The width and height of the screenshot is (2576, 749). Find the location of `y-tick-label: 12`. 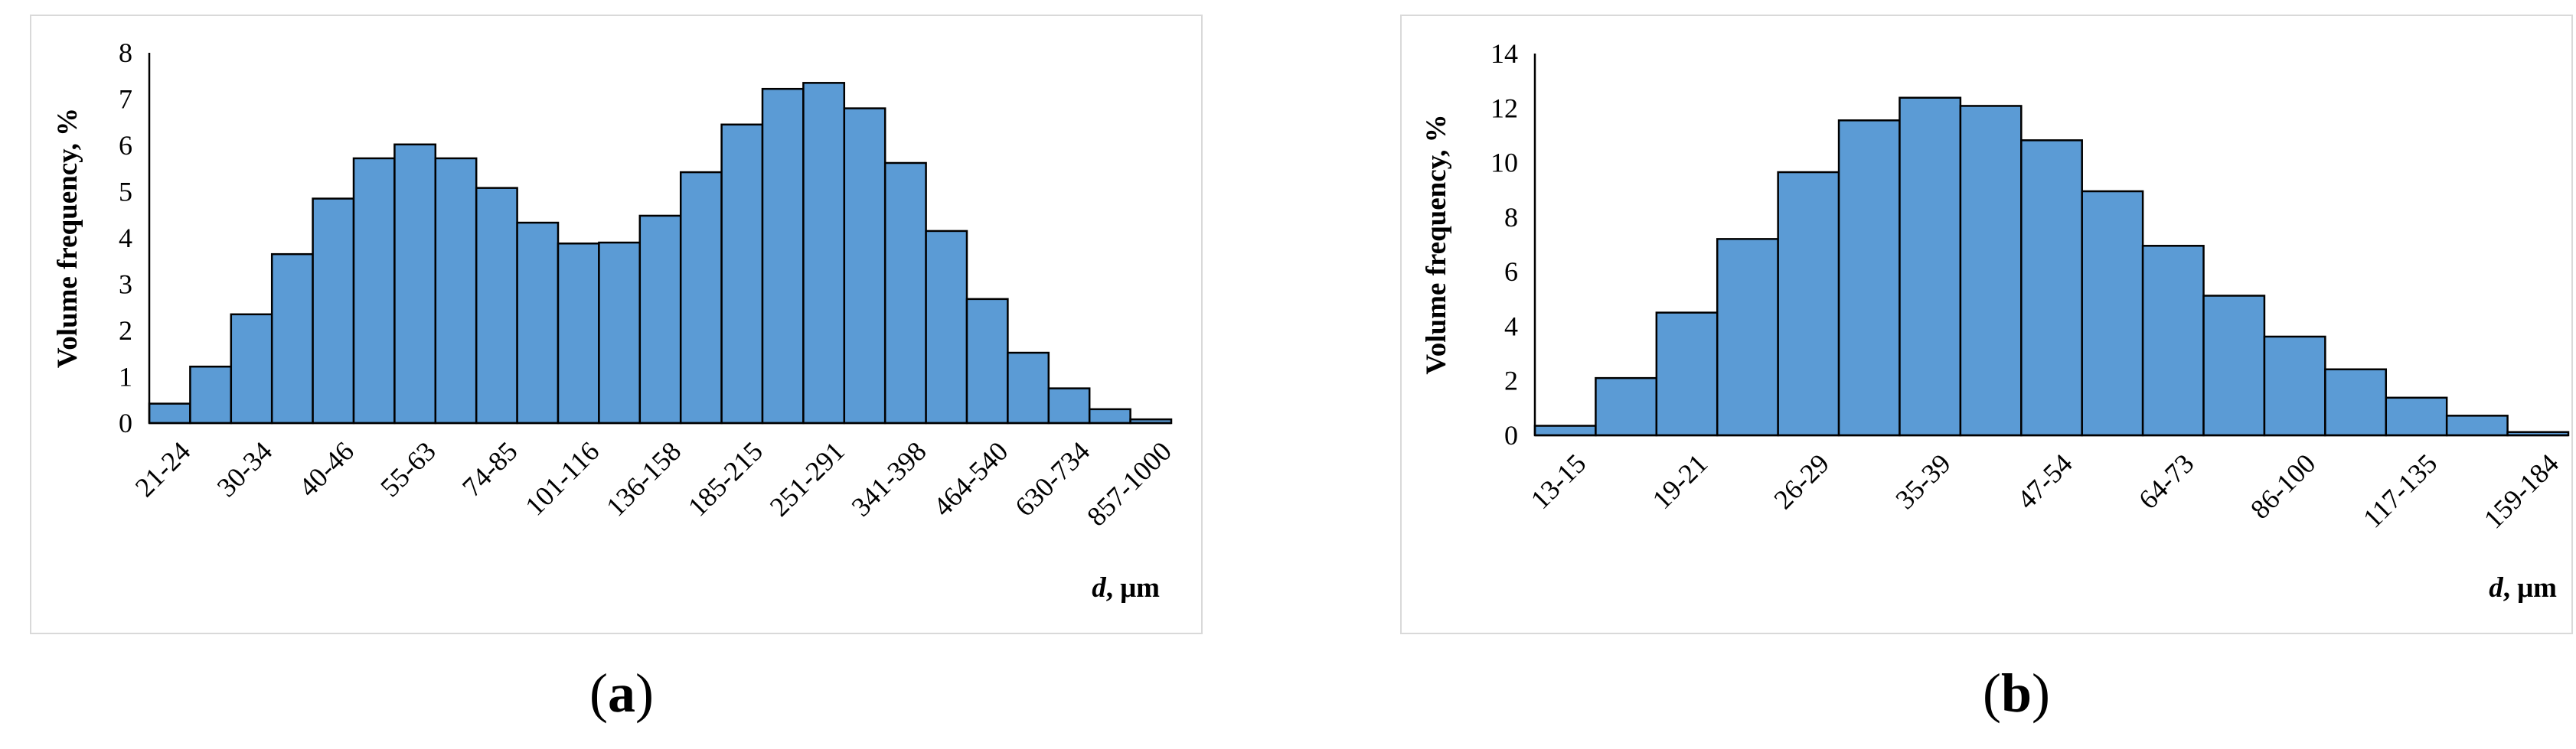

y-tick-label: 12 is located at coordinates (1504, 108).